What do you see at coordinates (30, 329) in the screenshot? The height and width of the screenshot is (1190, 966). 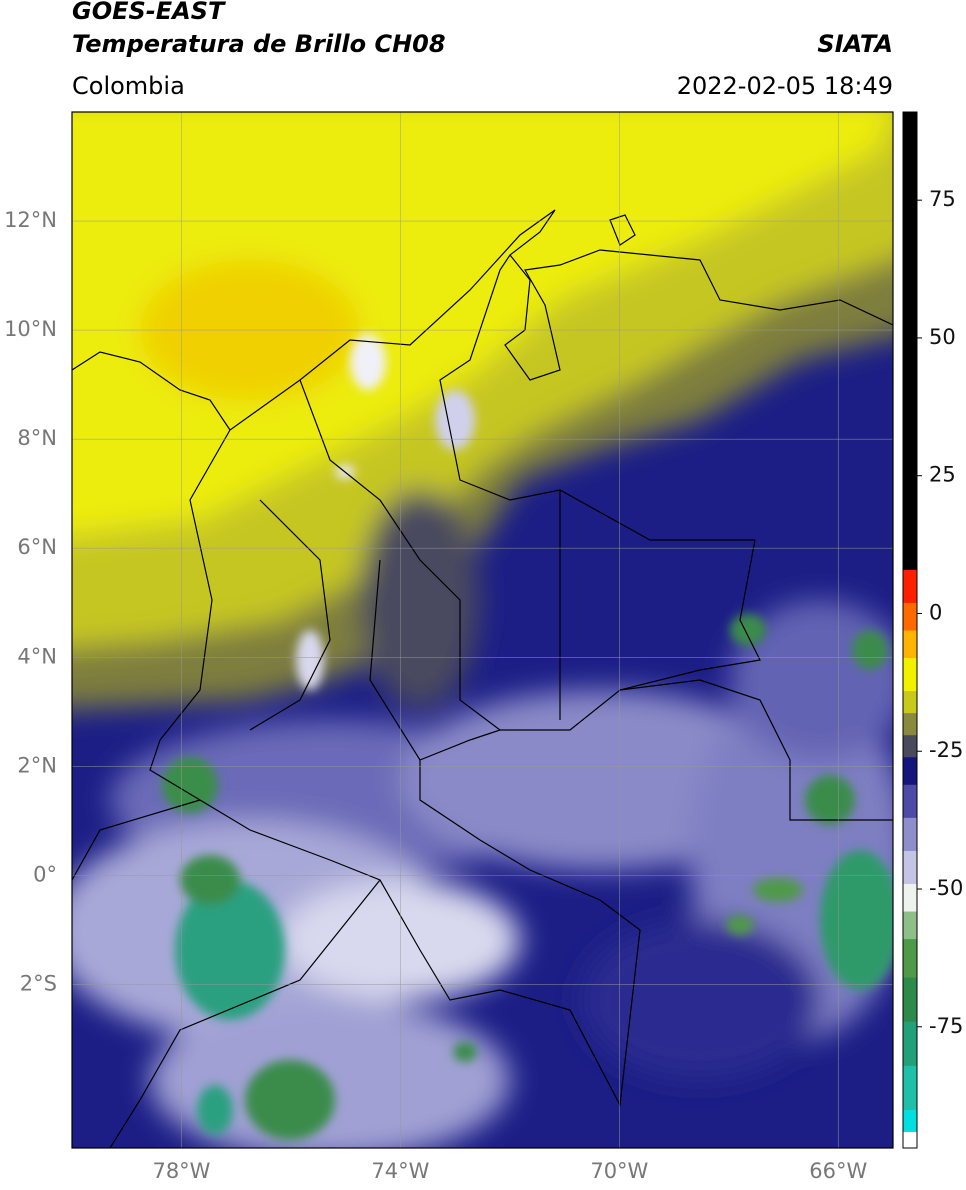 I see `y-tick-label: 10°N` at bounding box center [30, 329].